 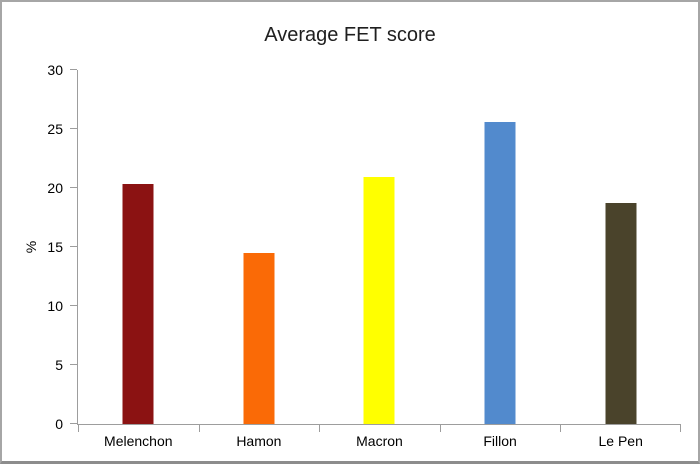 I want to click on bar-slot: Macron, so click(x=379, y=259).